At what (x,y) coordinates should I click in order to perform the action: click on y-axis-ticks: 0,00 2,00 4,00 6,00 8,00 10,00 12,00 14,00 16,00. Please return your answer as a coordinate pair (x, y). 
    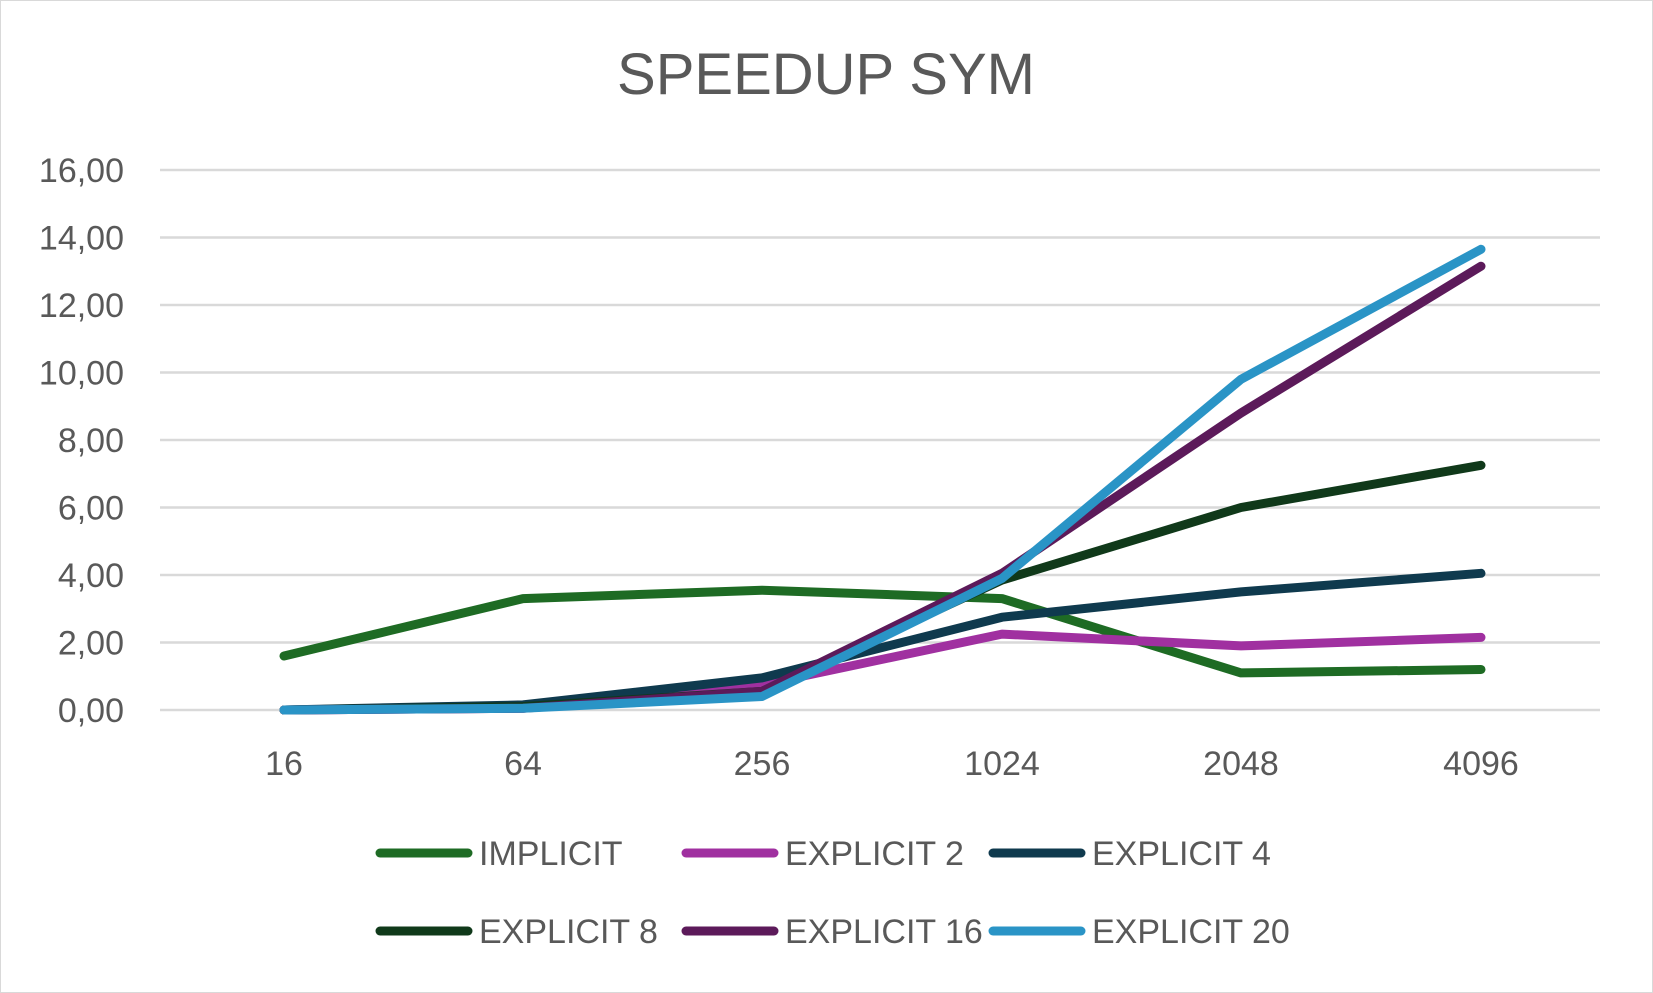
    Looking at the image, I should click on (81, 441).